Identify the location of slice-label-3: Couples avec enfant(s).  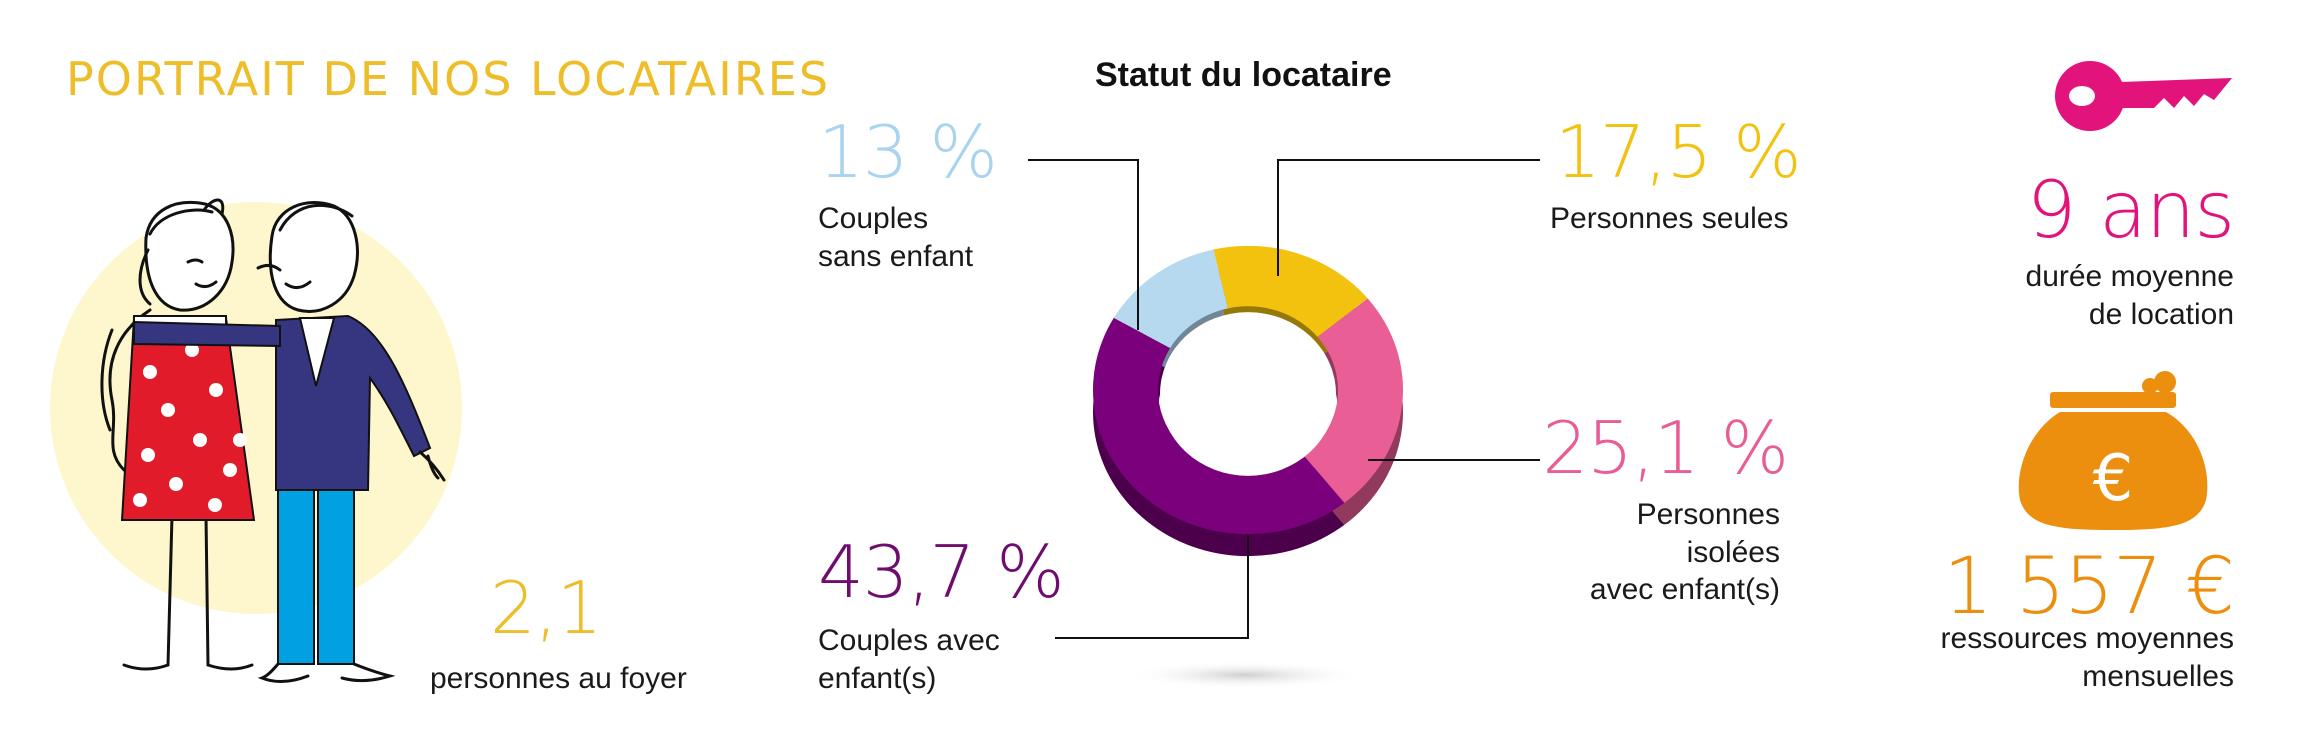
(909, 659).